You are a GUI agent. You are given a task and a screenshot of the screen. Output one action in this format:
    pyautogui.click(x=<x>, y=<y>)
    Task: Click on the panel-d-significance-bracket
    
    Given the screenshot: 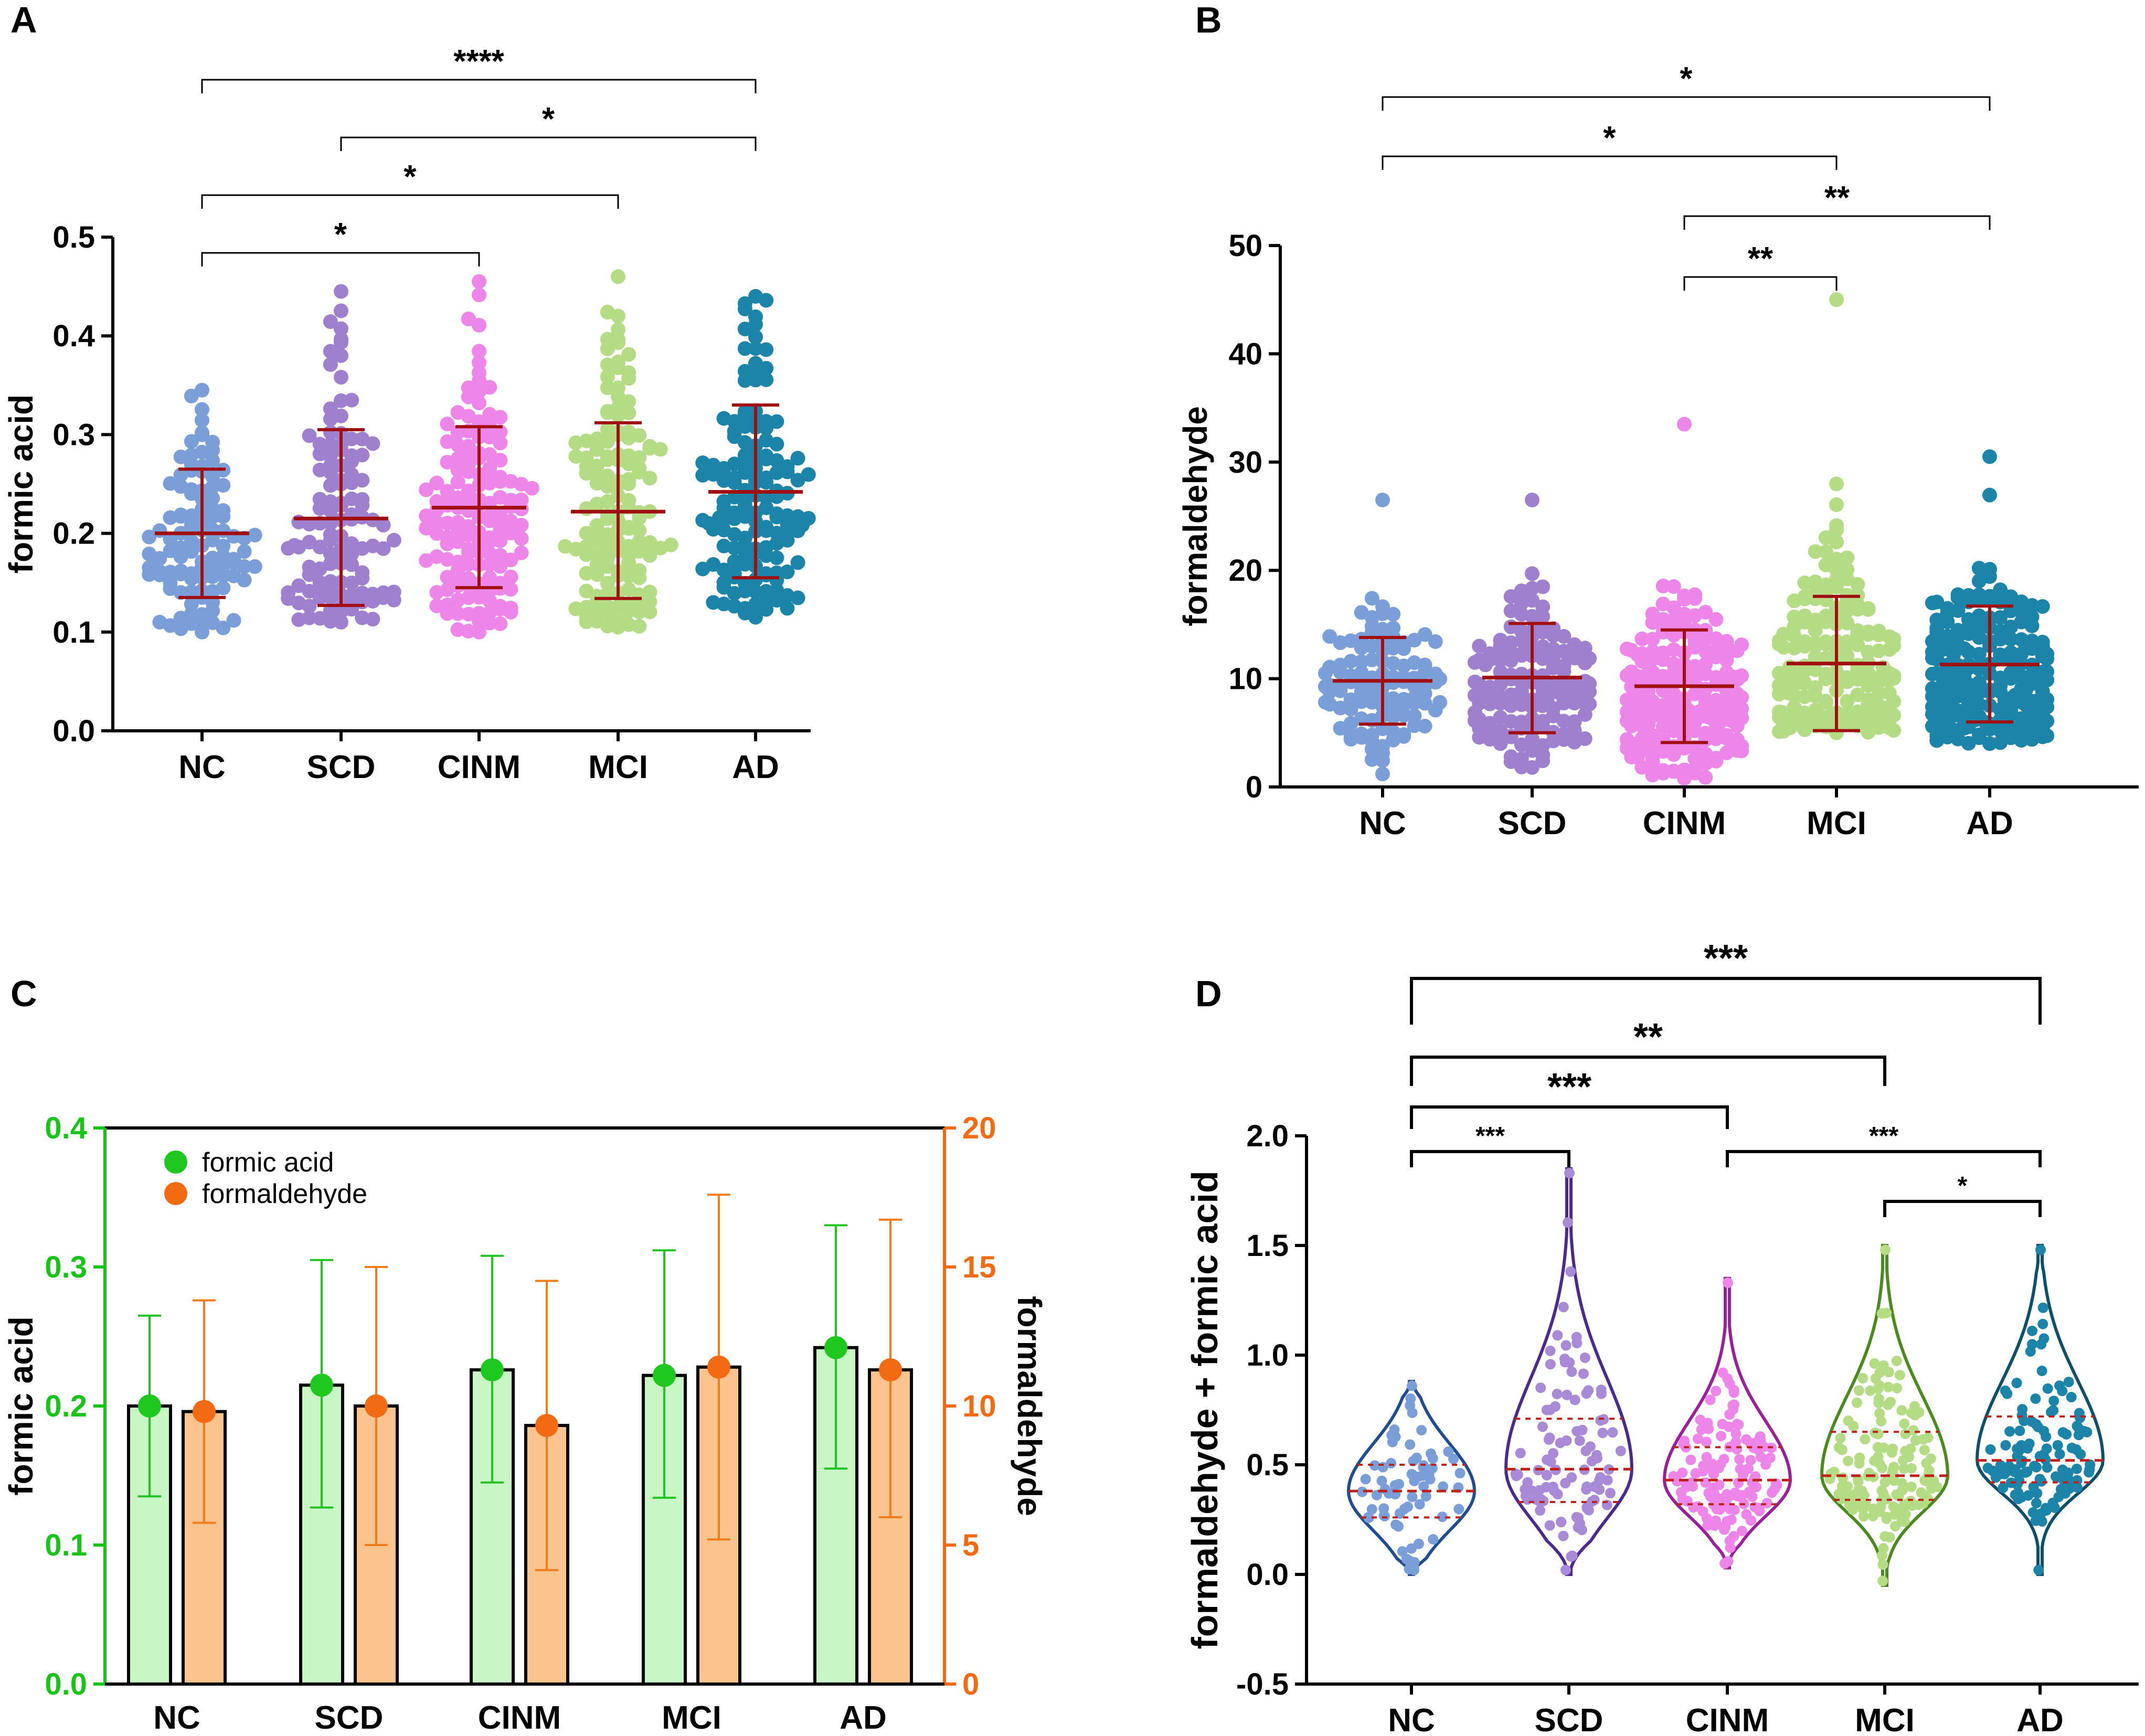 What is the action you would take?
    pyautogui.click(x=1569, y=1117)
    